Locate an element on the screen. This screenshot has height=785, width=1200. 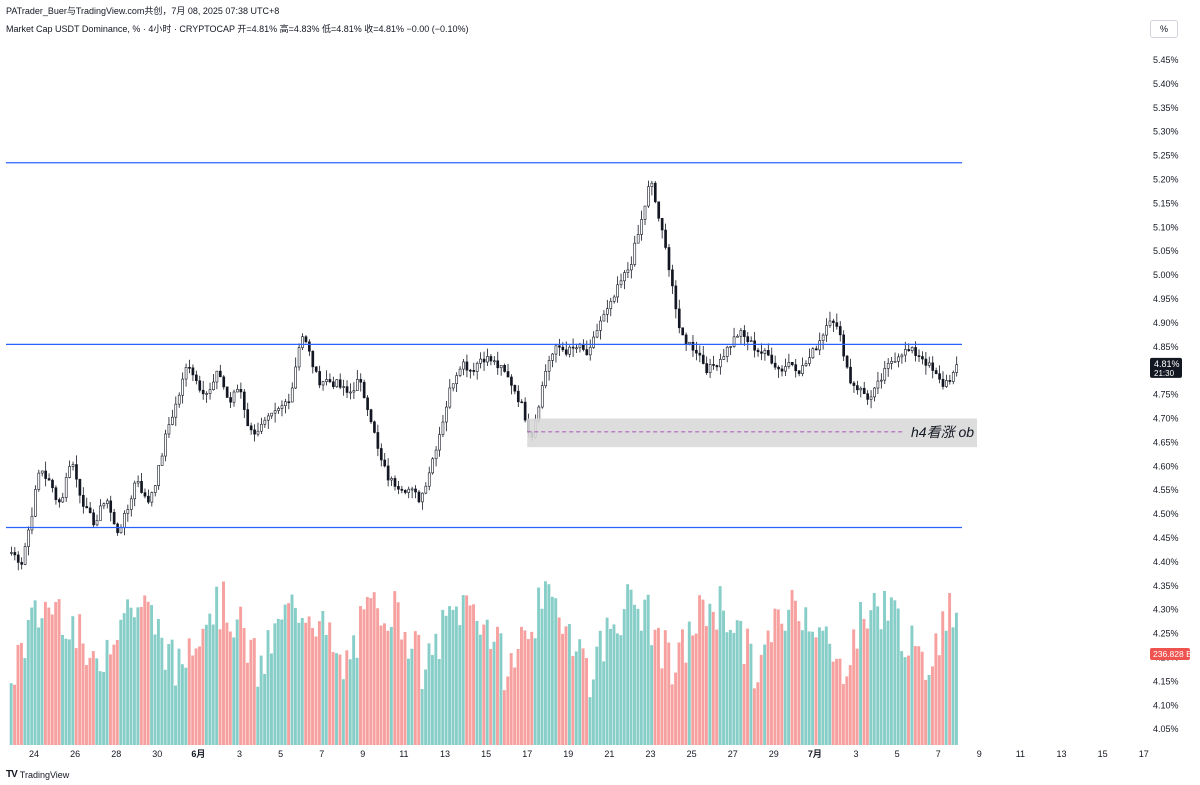
x-tick-label: 5 is located at coordinates (280, 754).